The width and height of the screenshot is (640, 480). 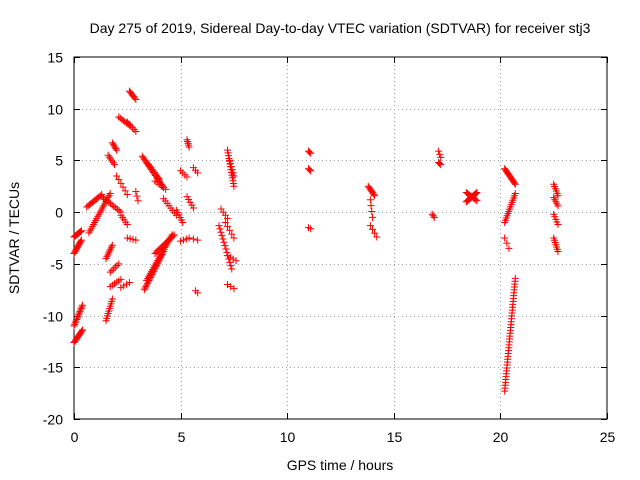 What do you see at coordinates (53, 368) in the screenshot?
I see `y-tick-label: -15` at bounding box center [53, 368].